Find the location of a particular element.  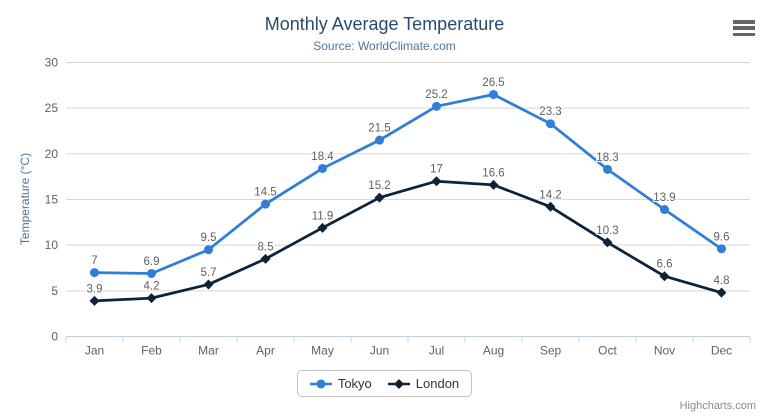

legend-box: Tokyo London is located at coordinates (384, 383).